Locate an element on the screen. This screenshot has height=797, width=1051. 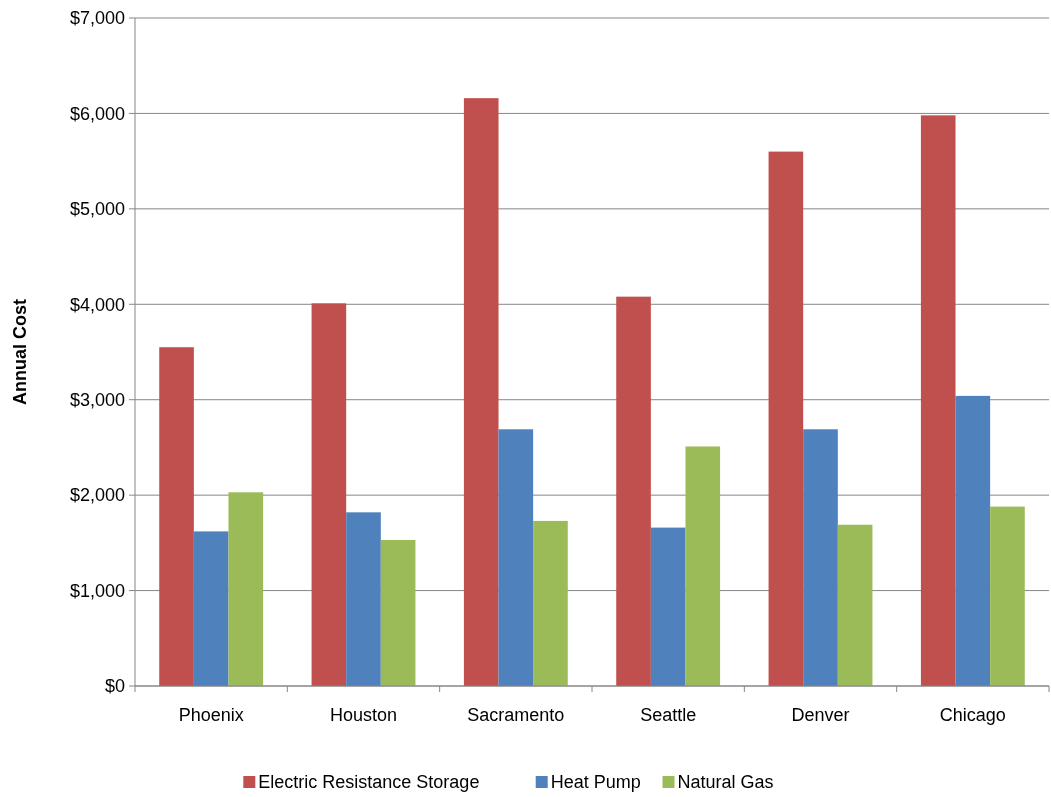
y-axis-title: Annual Cost is located at coordinates (20, 352).